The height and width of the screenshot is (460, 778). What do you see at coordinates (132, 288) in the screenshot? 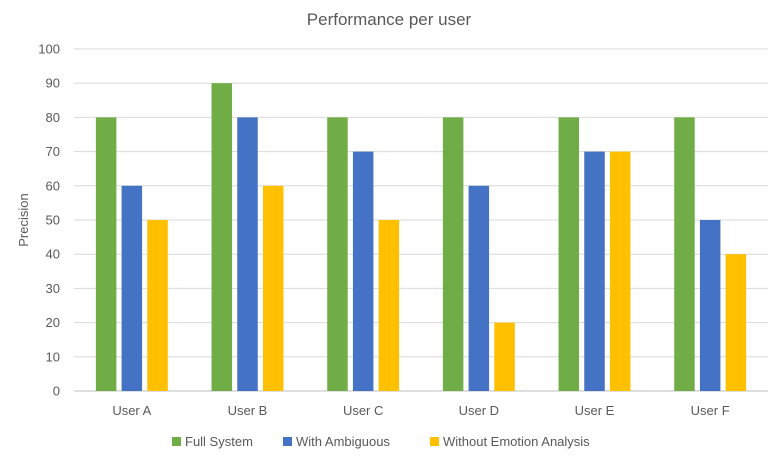
I see `bar-with-ambiguous-user-a` at bounding box center [132, 288].